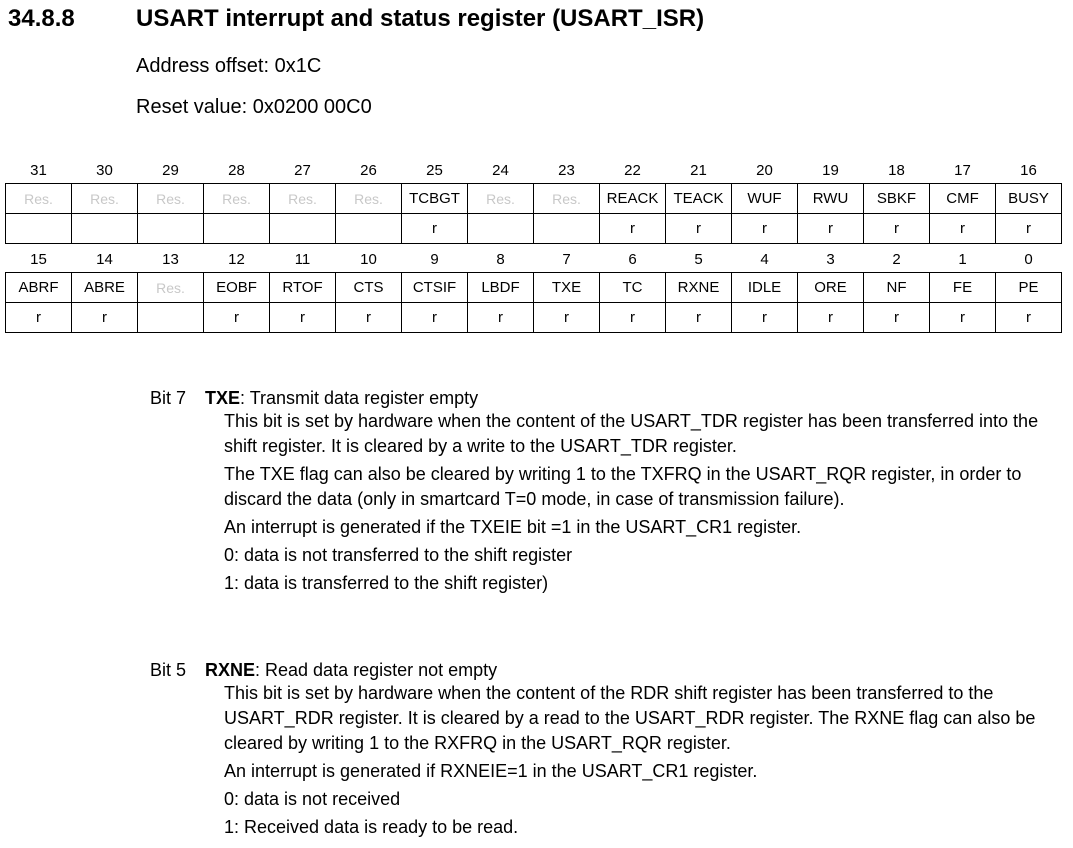 This screenshot has height=848, width=1073. What do you see at coordinates (632, 198) in the screenshot?
I see `field-name: REACK` at bounding box center [632, 198].